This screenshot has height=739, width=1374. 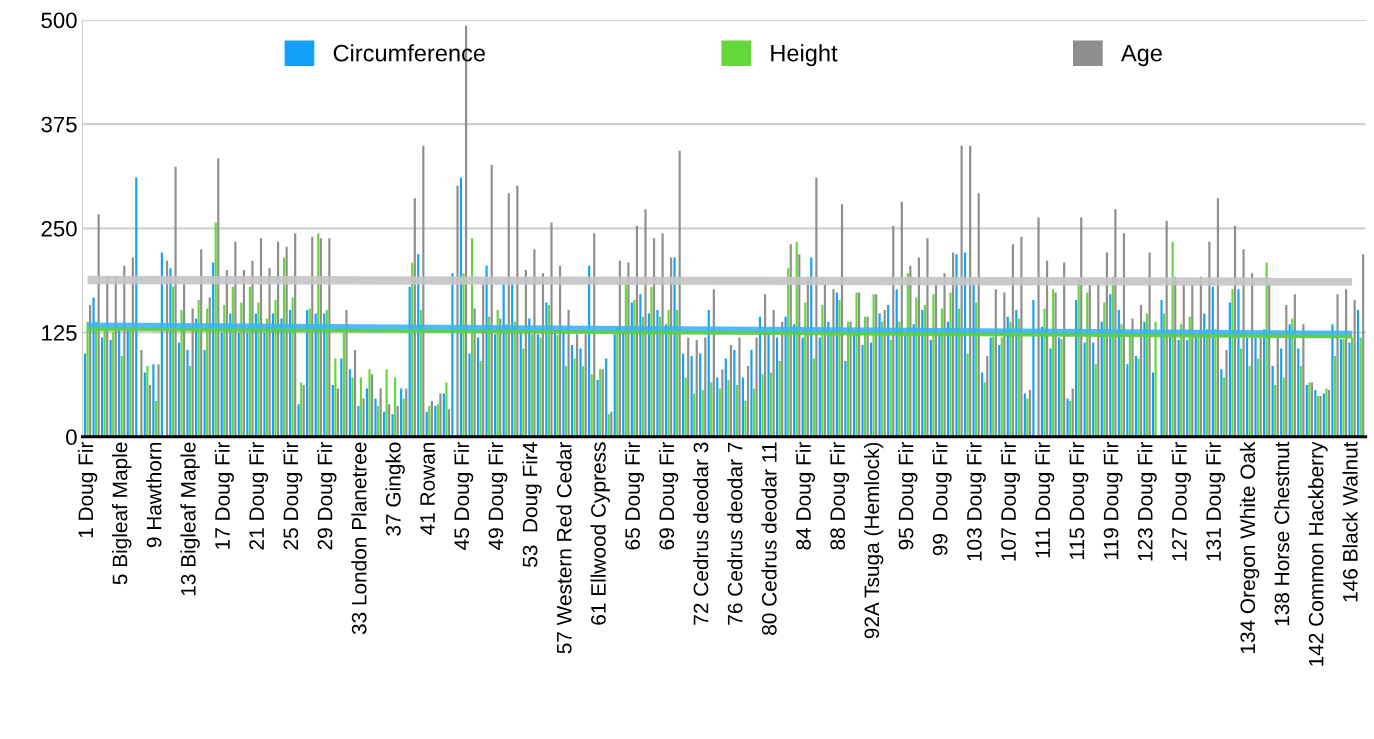 I want to click on x-tick-label: 115 Doug Fir, so click(x=1078, y=500).